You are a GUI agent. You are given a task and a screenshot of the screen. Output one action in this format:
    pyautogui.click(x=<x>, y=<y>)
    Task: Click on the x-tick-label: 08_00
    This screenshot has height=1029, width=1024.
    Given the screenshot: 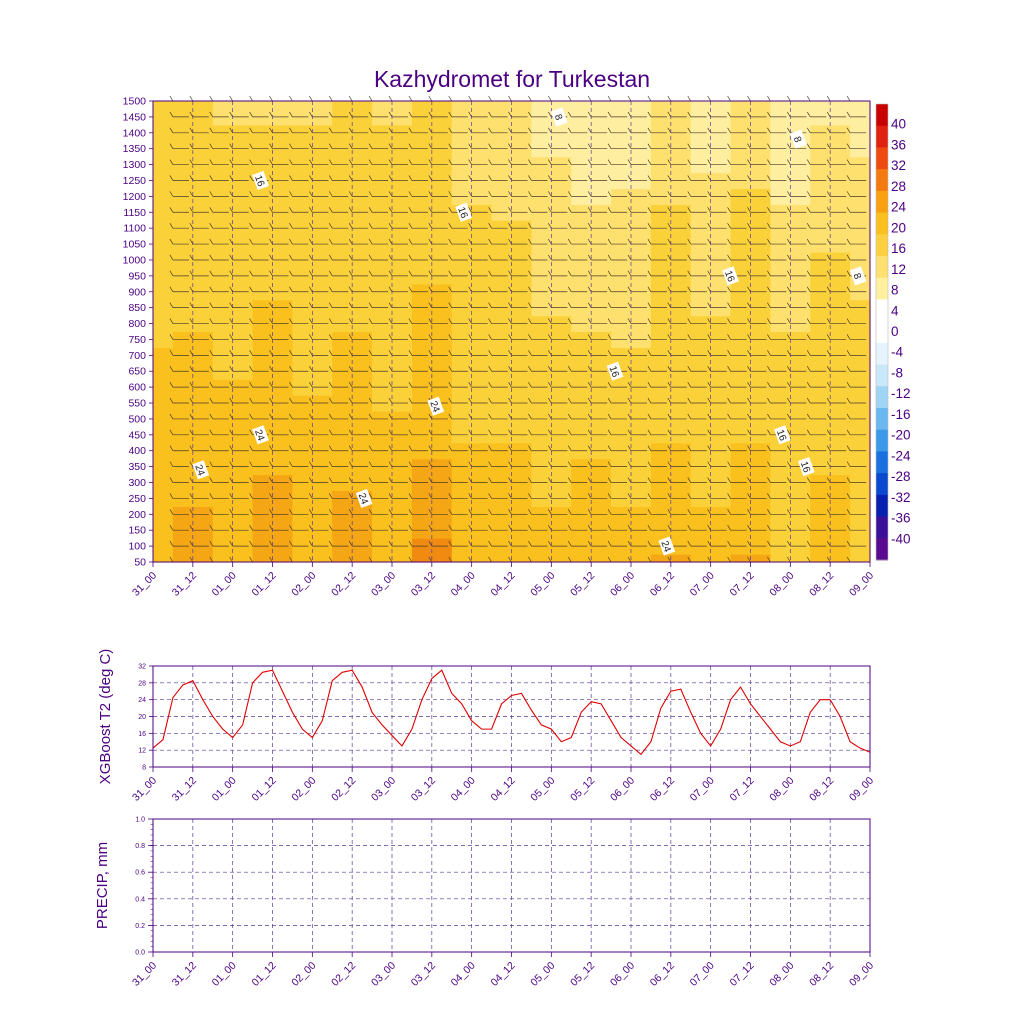 What is the action you would take?
    pyautogui.click(x=781, y=789)
    